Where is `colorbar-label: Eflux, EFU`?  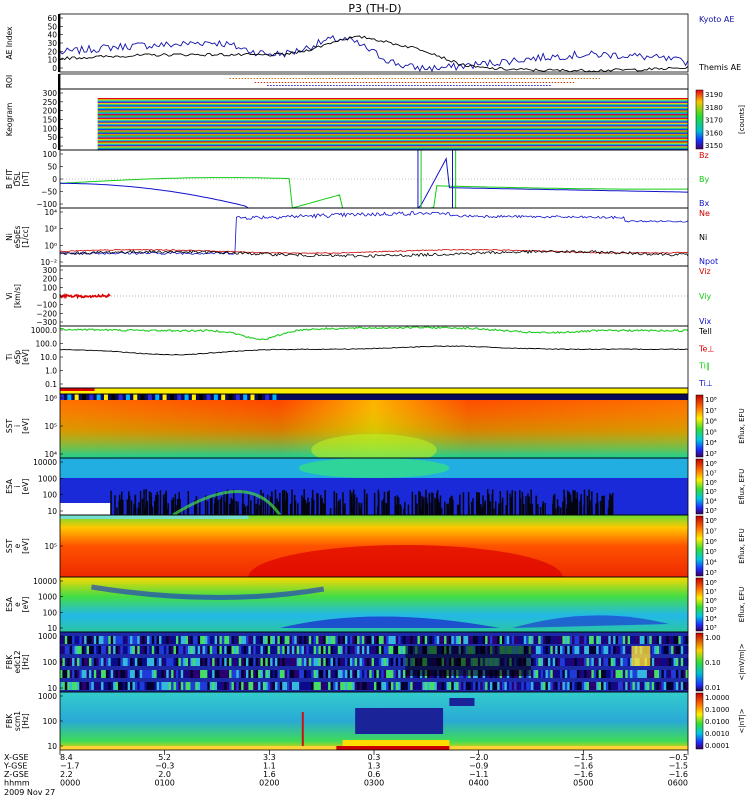 colorbar-label: Eflux, EFU is located at coordinates (742, 604).